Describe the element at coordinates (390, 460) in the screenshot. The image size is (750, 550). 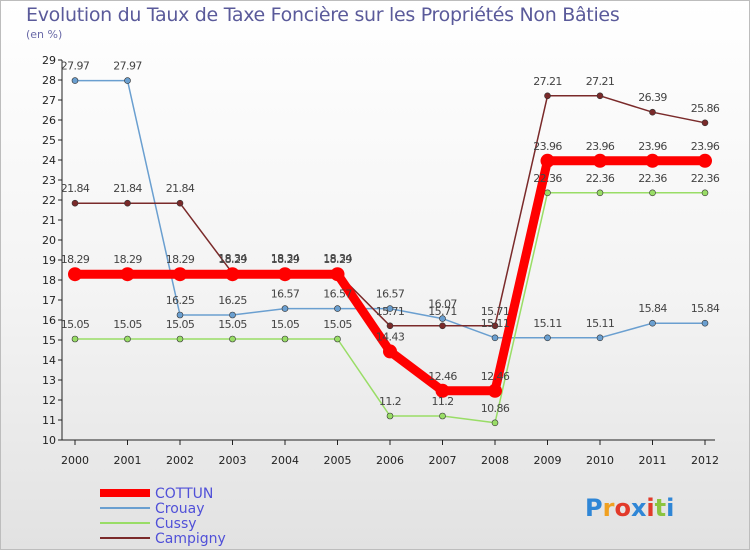
I see `x-tick-label: 2006` at that location.